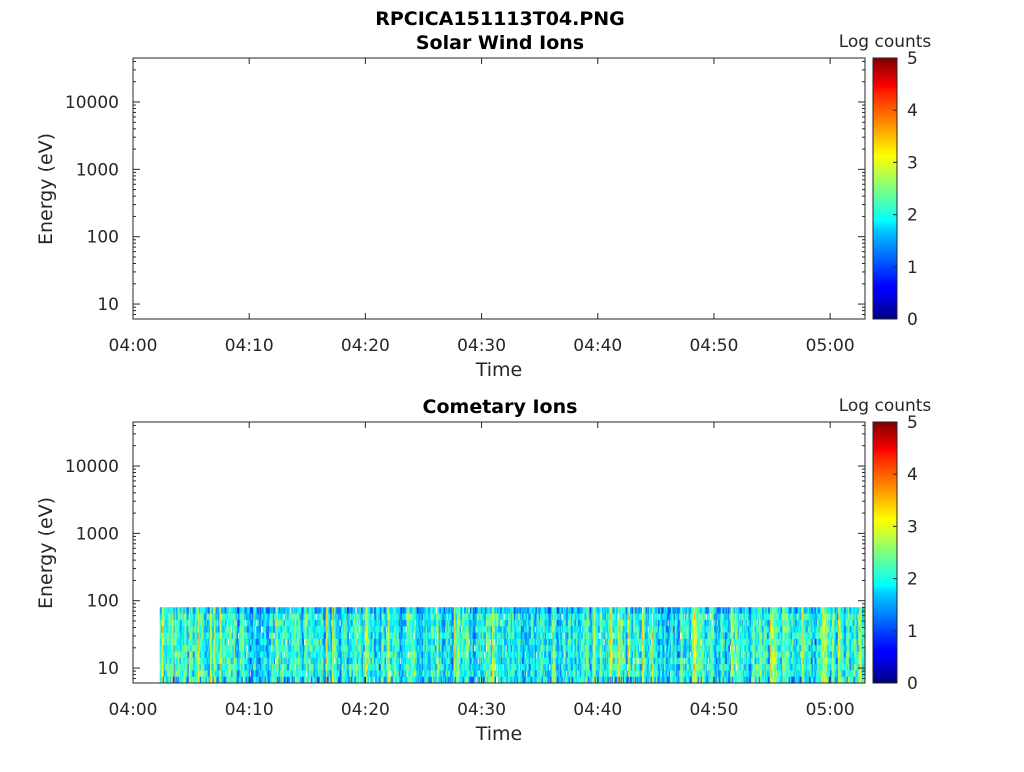  Describe the element at coordinates (912, 216) in the screenshot. I see `solar-wind-colorbar-tick-label: 2` at that location.